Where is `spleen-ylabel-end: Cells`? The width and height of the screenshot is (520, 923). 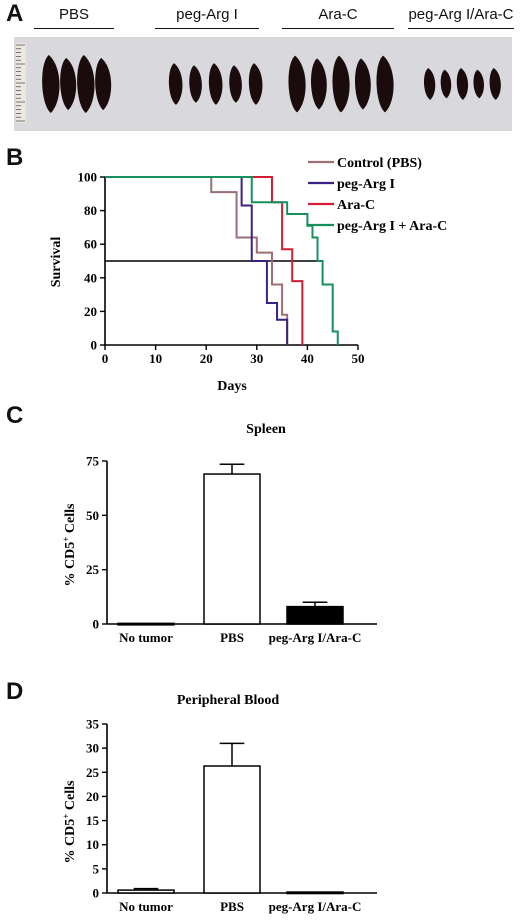 spleen-ylabel-end: Cells is located at coordinates (70, 520).